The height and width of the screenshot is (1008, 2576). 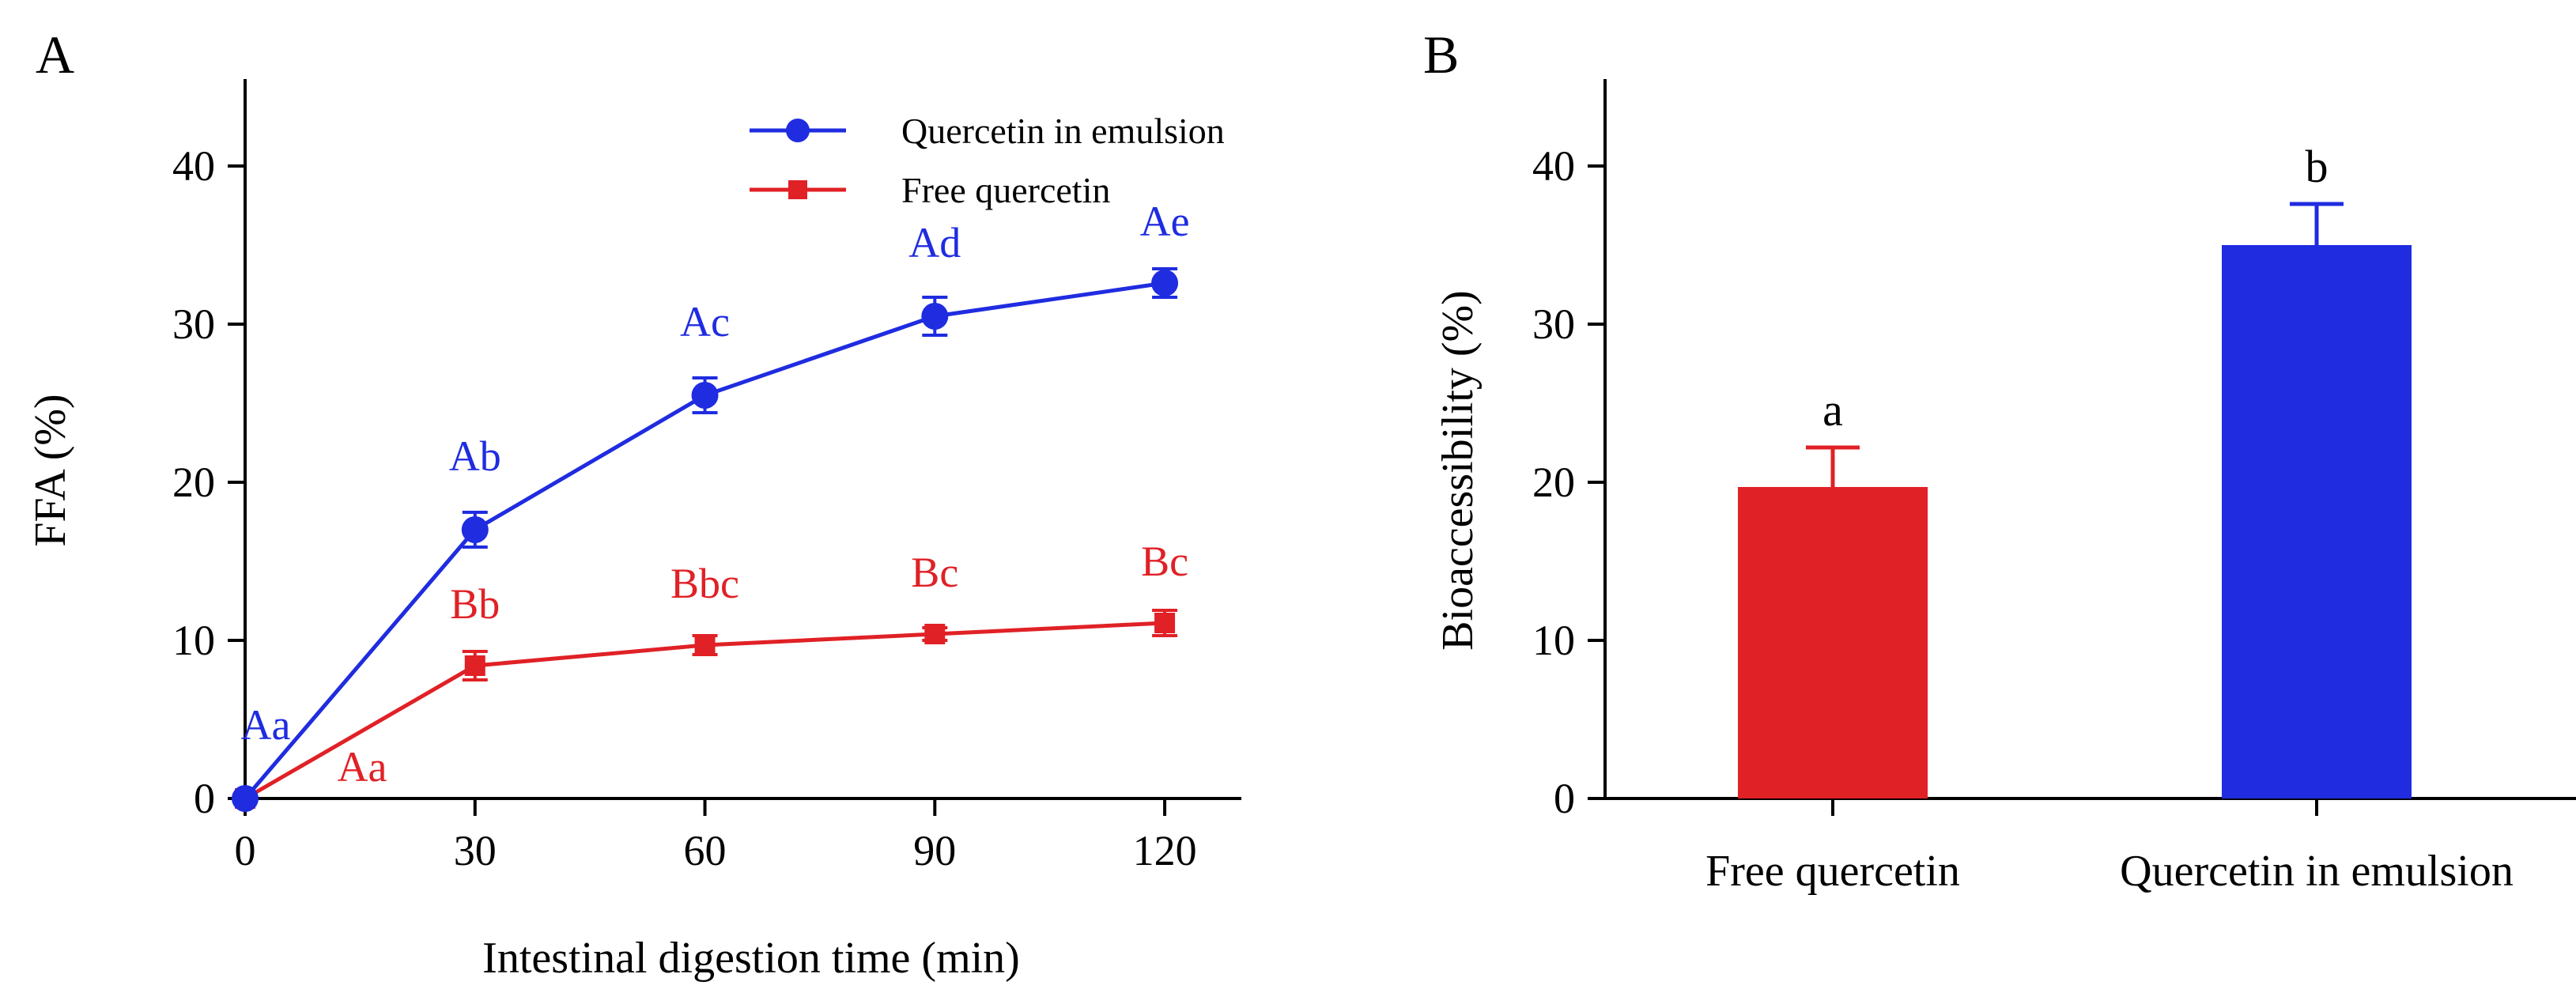 I want to click on x-tick-label: 30, so click(x=475, y=850).